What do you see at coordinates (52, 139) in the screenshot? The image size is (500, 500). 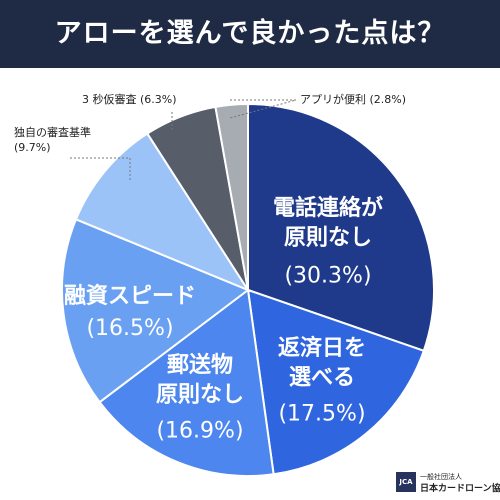 I see `slice-label: 独自の審査基準(9.7%)` at bounding box center [52, 139].